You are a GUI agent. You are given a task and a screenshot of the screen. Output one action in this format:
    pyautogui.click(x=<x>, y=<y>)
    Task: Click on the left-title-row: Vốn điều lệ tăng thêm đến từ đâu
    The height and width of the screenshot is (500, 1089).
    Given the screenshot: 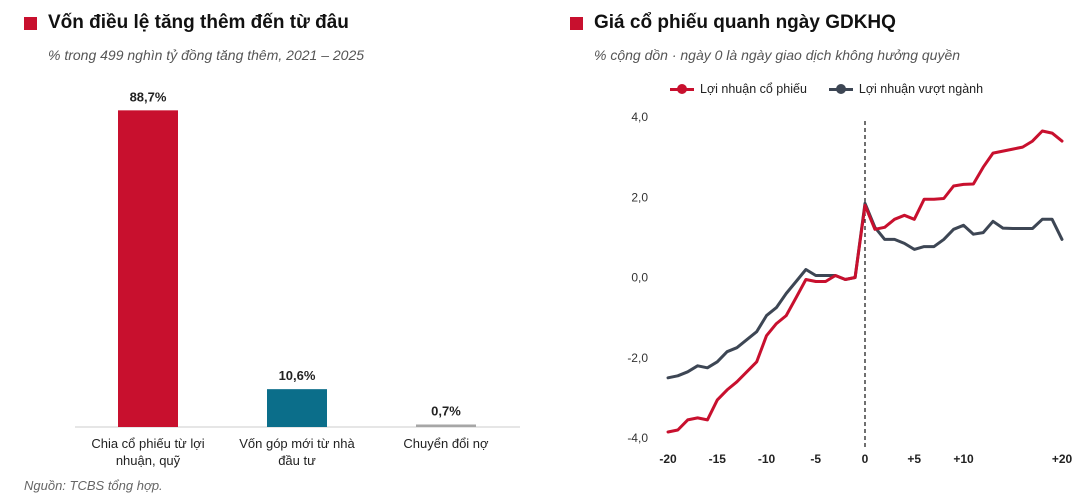 What is the action you would take?
    pyautogui.click(x=186, y=23)
    